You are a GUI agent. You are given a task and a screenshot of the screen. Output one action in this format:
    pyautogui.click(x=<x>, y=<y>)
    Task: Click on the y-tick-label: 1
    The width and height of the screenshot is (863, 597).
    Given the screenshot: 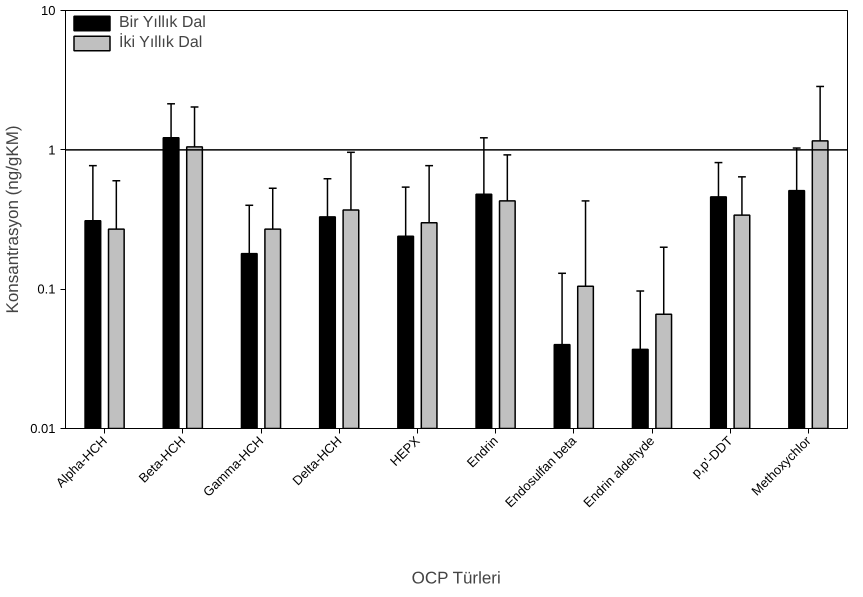 What is the action you would take?
    pyautogui.click(x=52, y=150)
    